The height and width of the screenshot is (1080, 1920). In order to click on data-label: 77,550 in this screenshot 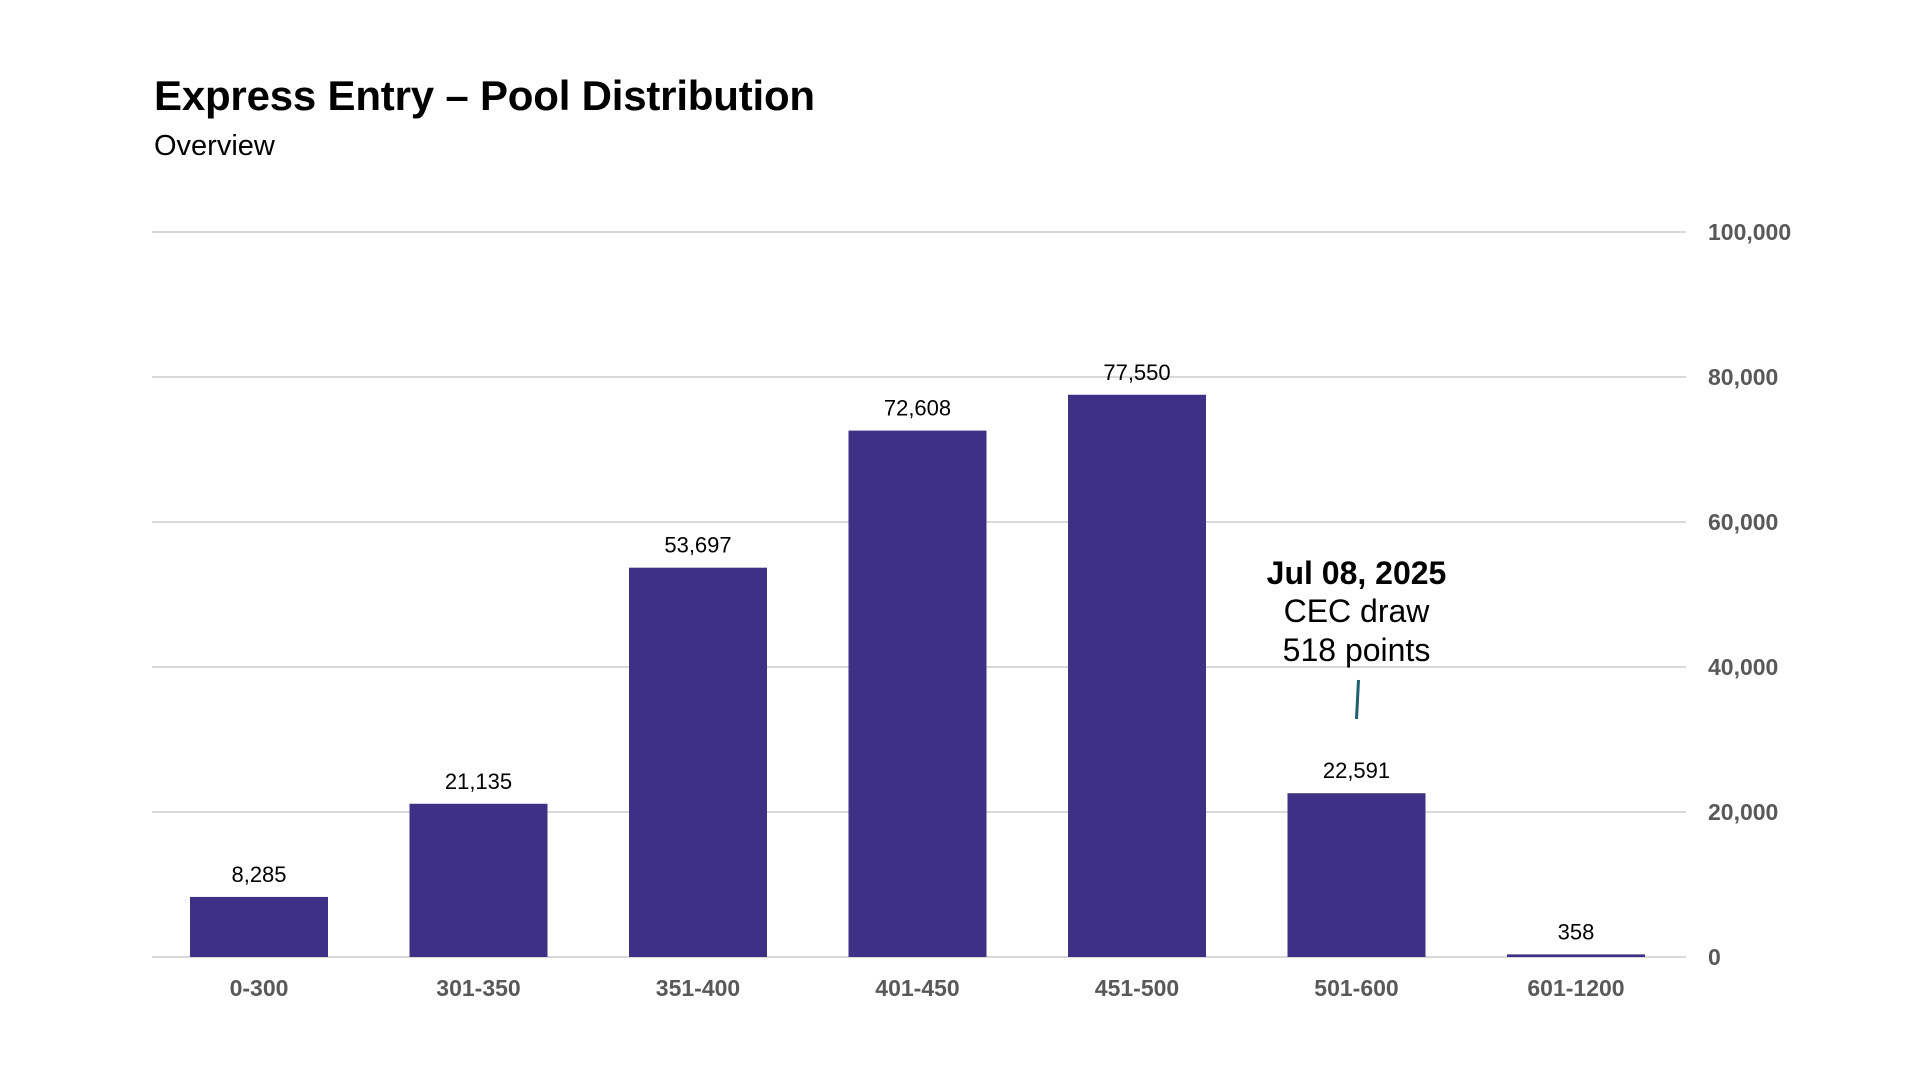, I will do `click(1136, 372)`.